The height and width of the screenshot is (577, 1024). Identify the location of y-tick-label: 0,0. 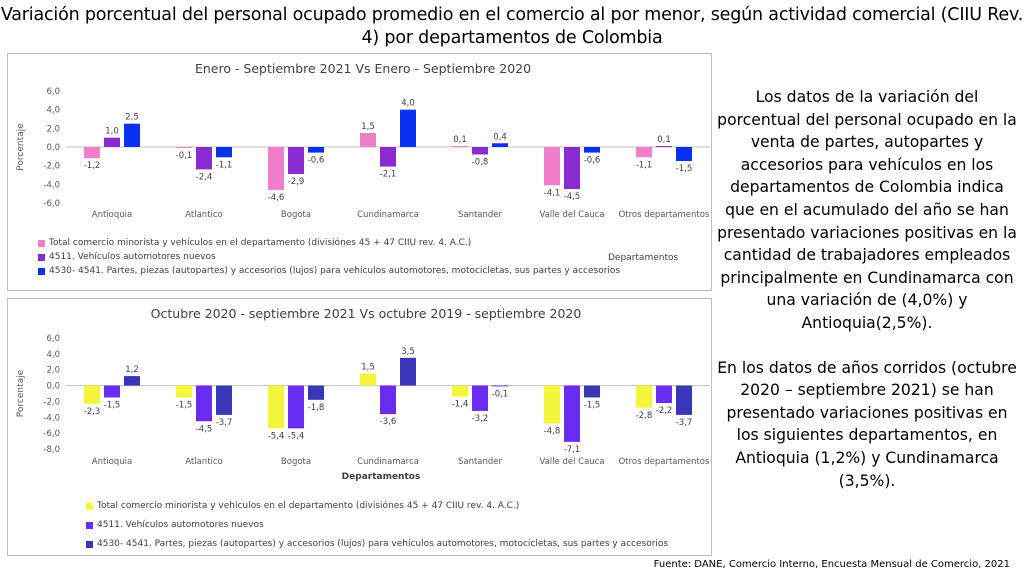
(53, 387).